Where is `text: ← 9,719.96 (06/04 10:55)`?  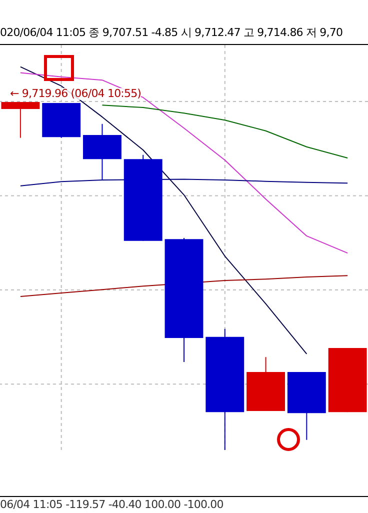 text: ← 9,719.96 (06/04 10:55) is located at coordinates (76, 93).